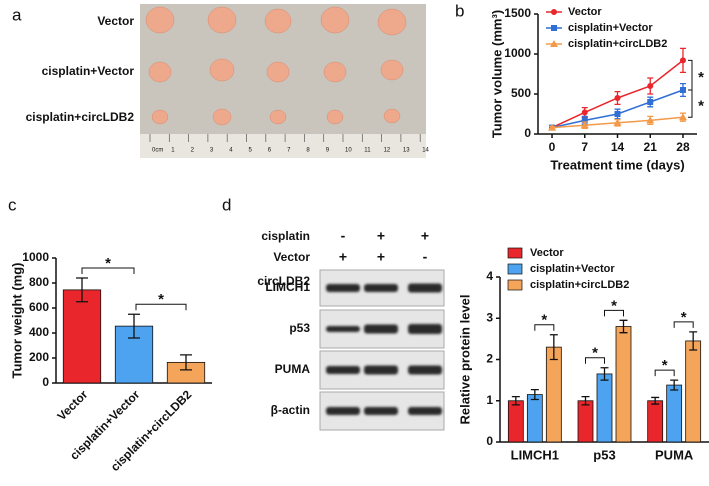 The image size is (709, 486). I want to click on y-axis-label: Relative protein level, so click(464, 359).